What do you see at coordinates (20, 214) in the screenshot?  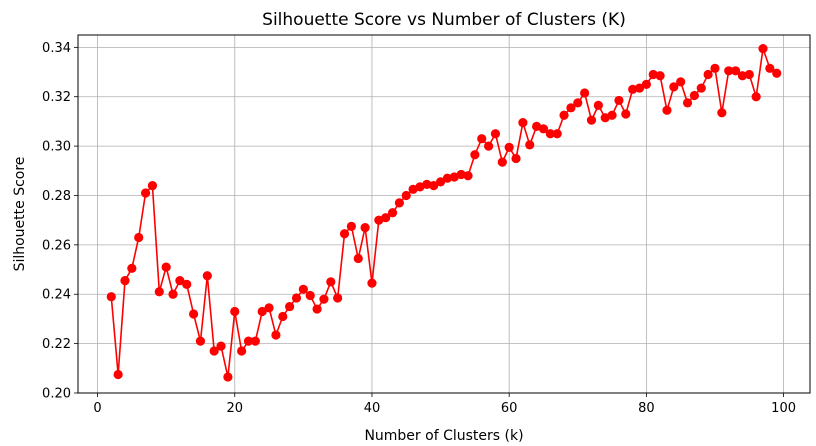 I see `y-axis-label: Silhouette Score` at bounding box center [20, 214].